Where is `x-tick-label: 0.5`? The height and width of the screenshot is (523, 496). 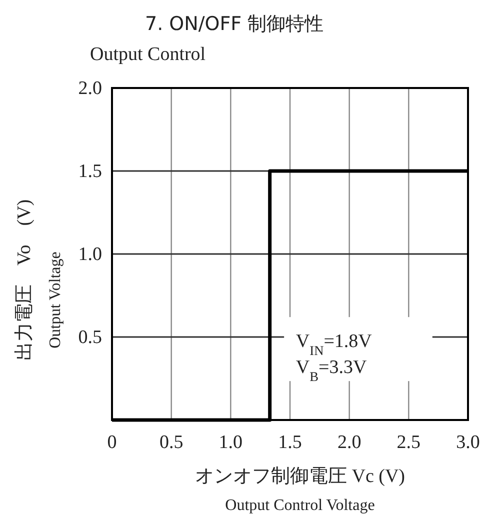 x-tick-label: 0.5 is located at coordinates (171, 442).